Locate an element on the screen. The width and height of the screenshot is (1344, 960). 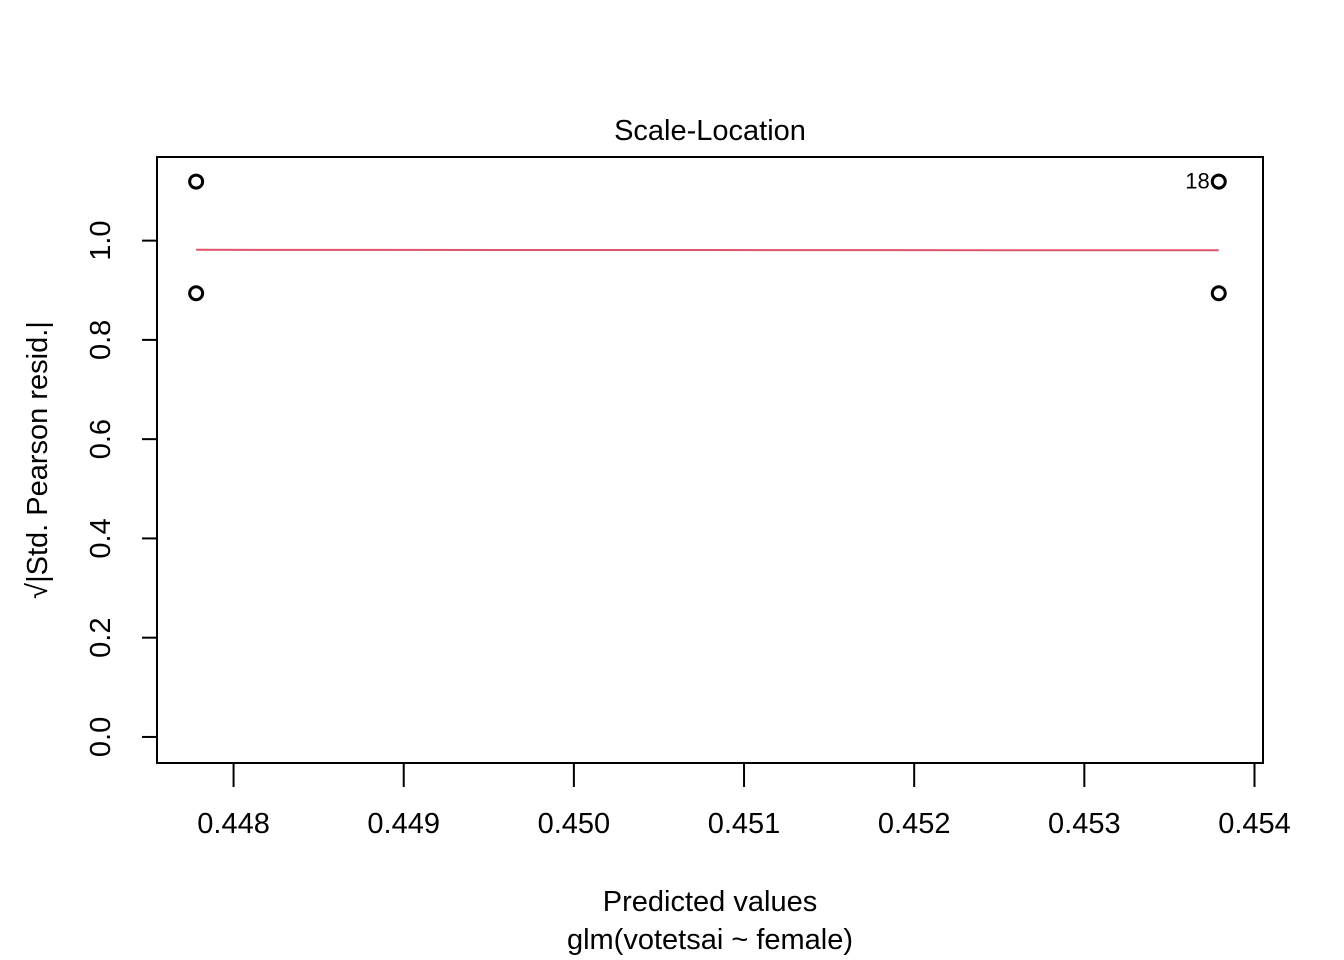
x-axis: 0.448 0.449 0.450 0.451 0.452 0.453 0.454 is located at coordinates (744, 801).